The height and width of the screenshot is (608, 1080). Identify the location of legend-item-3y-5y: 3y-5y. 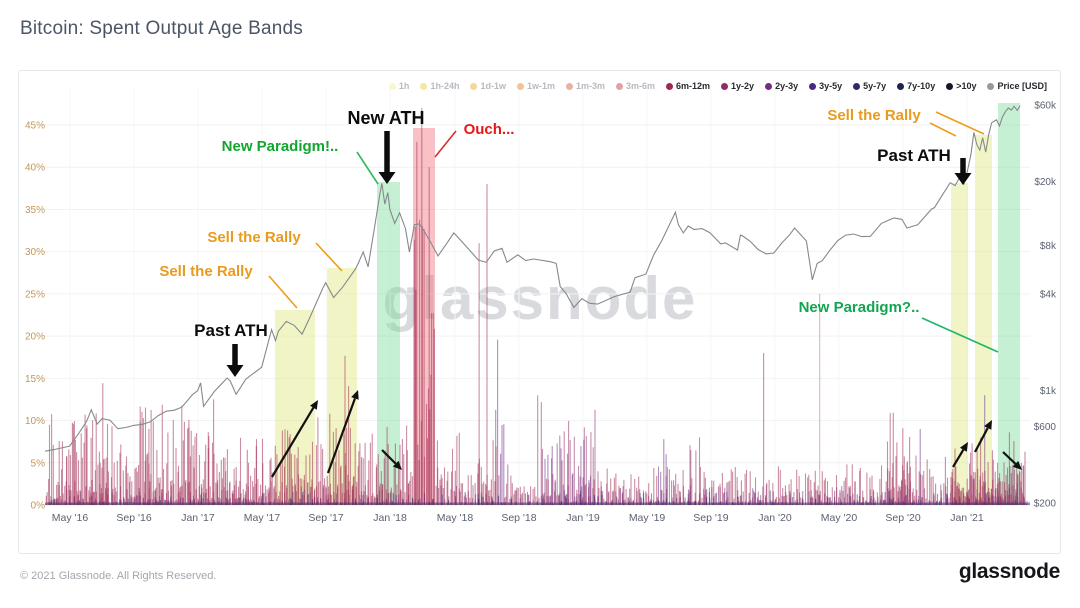
(825, 86).